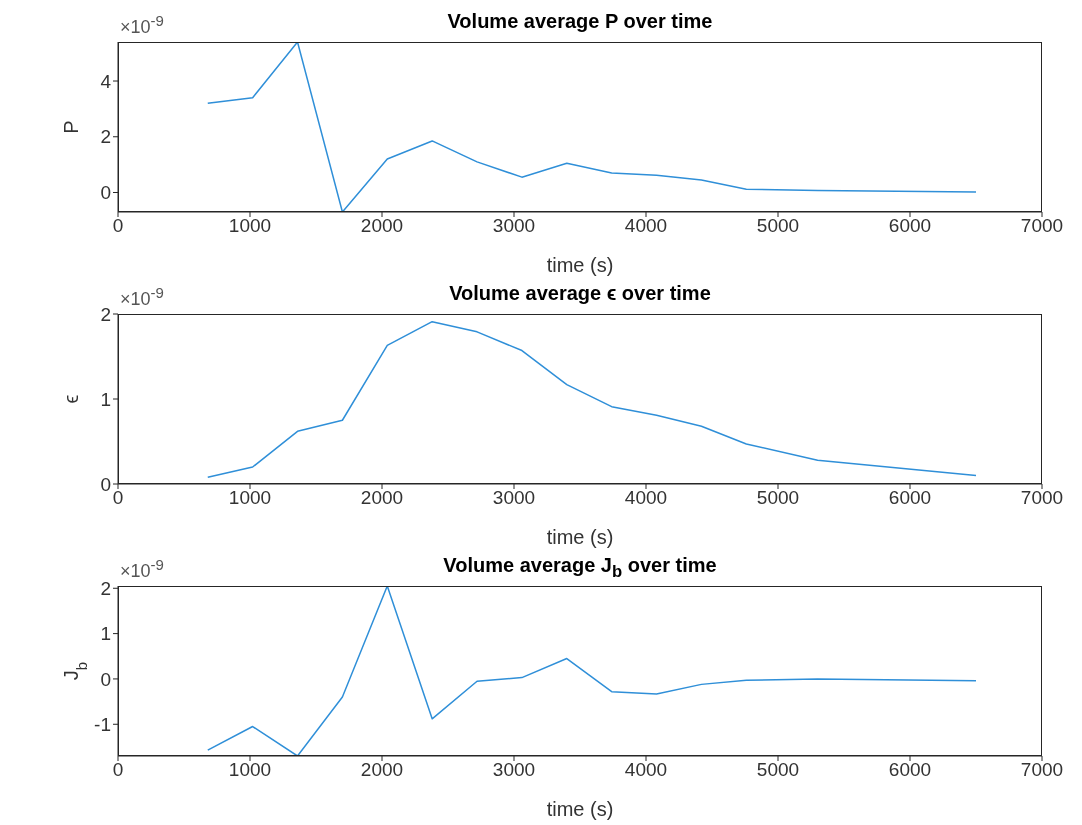  What do you see at coordinates (71, 399) in the screenshot?
I see `y-axis-title: ϵ` at bounding box center [71, 399].